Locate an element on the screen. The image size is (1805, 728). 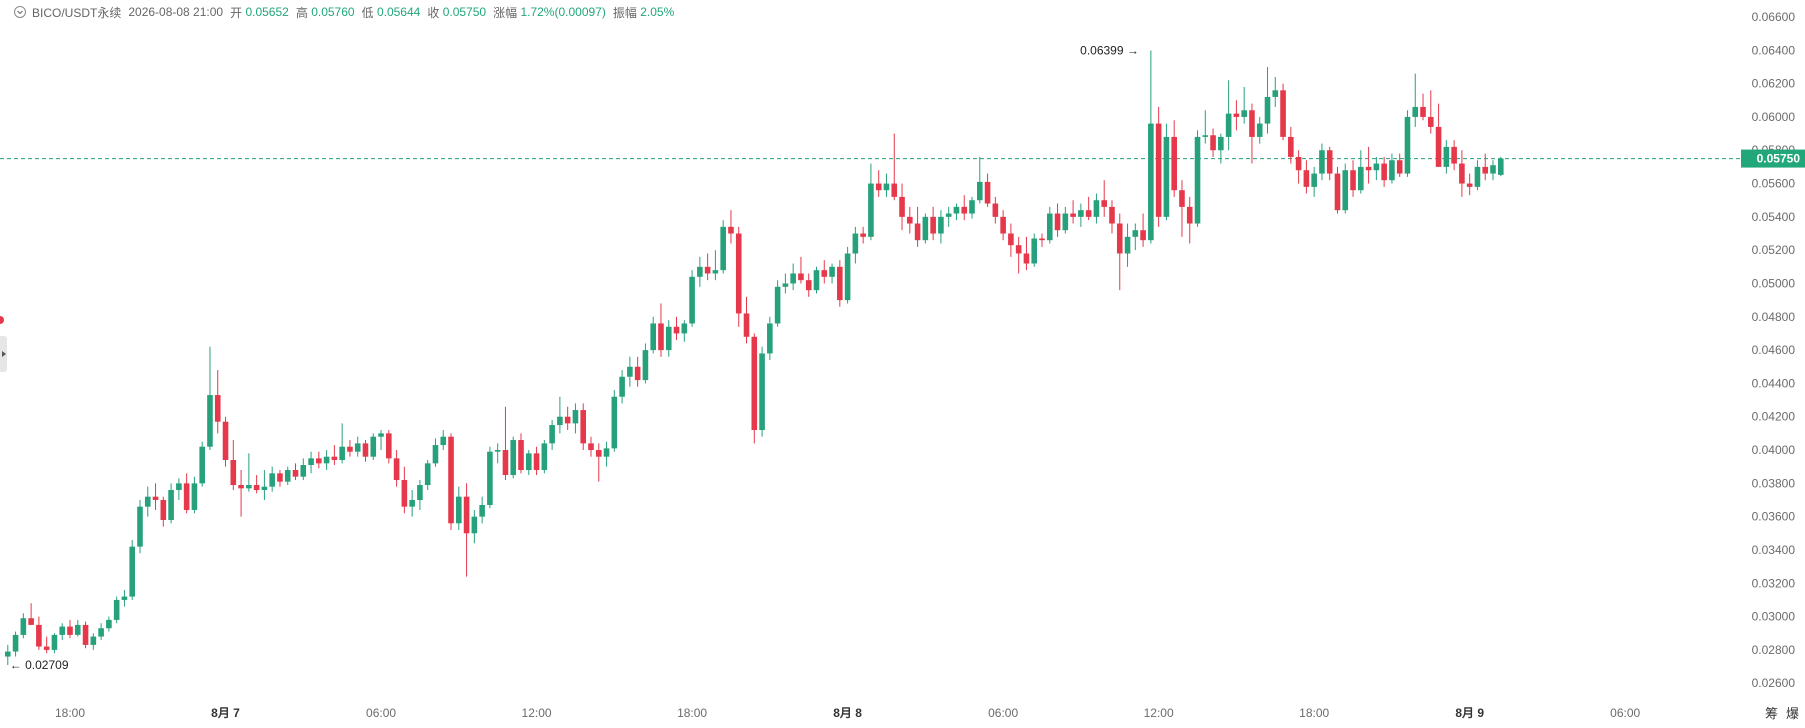
x-tick-label: 18:00 is located at coordinates (1314, 713).